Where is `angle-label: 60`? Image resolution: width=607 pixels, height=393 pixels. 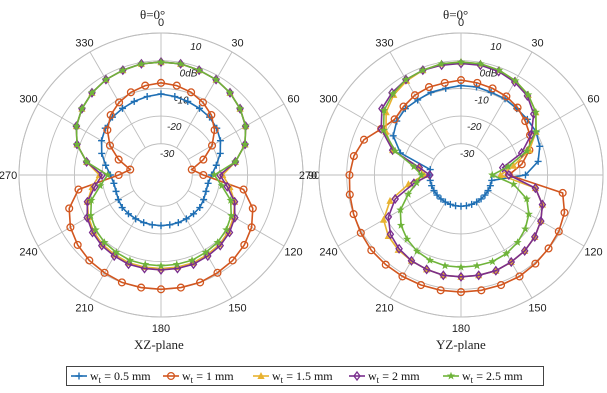
angle-label: 60 is located at coordinates (593, 100).